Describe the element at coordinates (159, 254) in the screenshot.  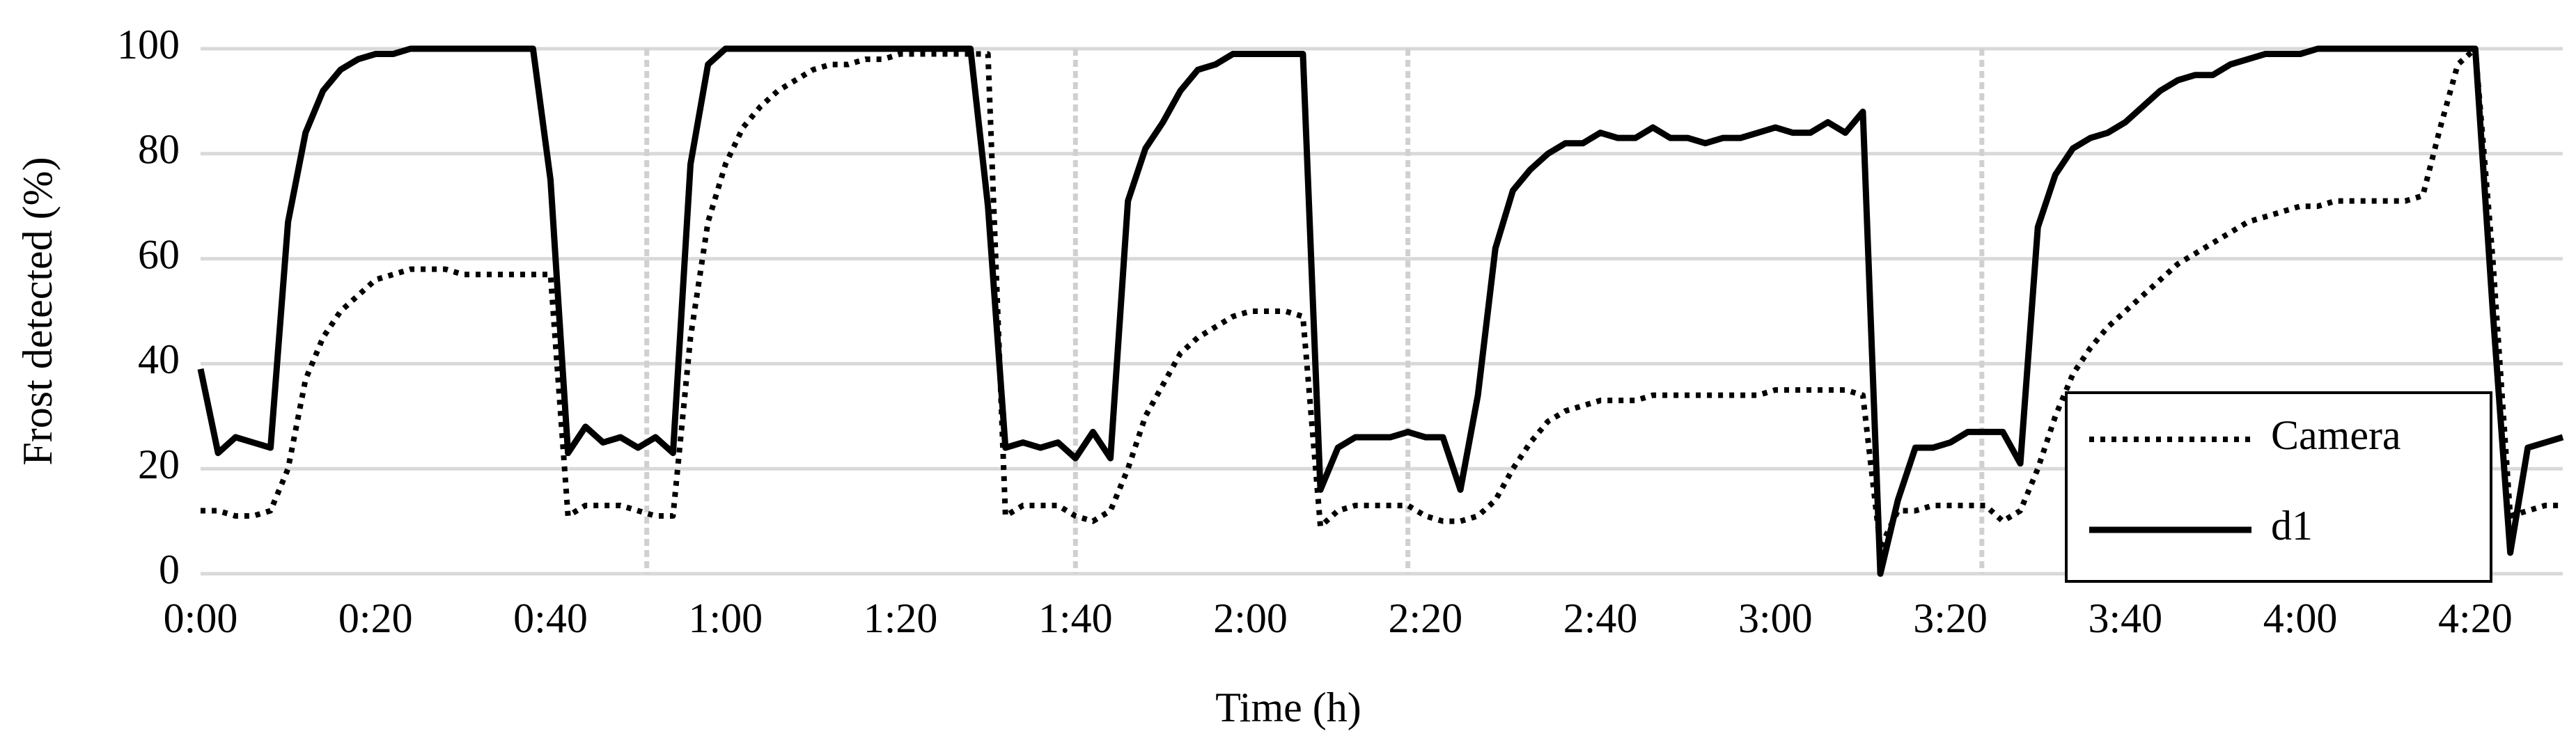
I see `y-tick-label: 60` at that location.